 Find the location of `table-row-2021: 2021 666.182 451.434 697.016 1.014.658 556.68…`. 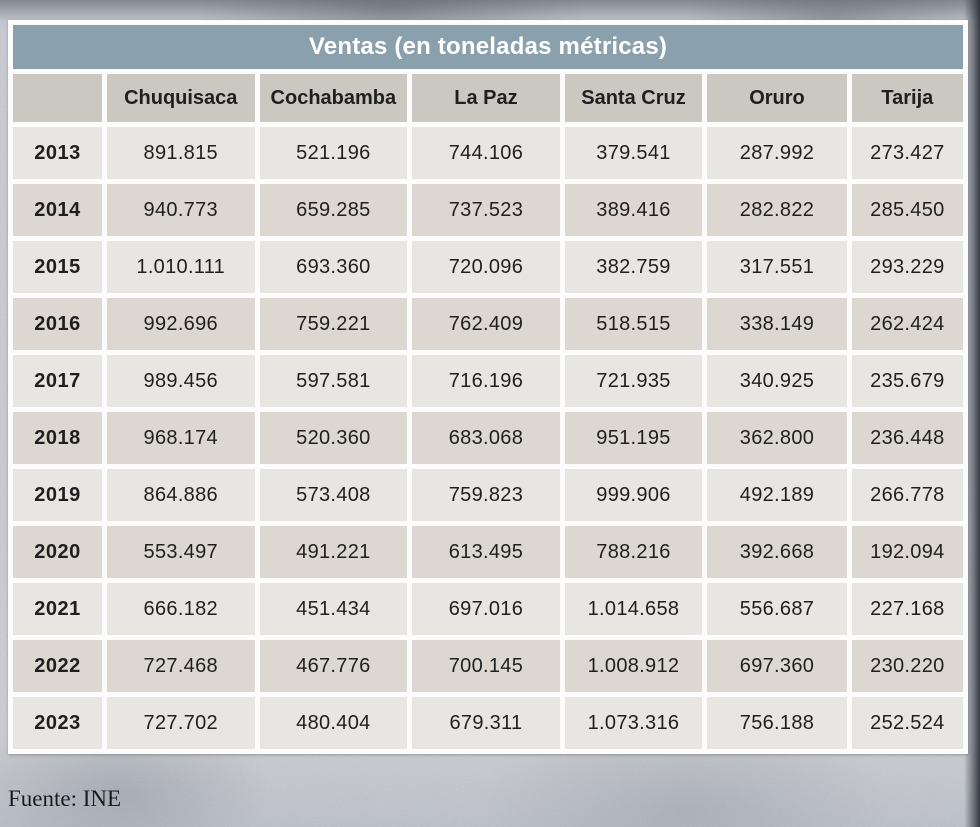

table-row-2021: 2021 666.182 451.434 697.016 1.014.658 556.68… is located at coordinates (488, 609).